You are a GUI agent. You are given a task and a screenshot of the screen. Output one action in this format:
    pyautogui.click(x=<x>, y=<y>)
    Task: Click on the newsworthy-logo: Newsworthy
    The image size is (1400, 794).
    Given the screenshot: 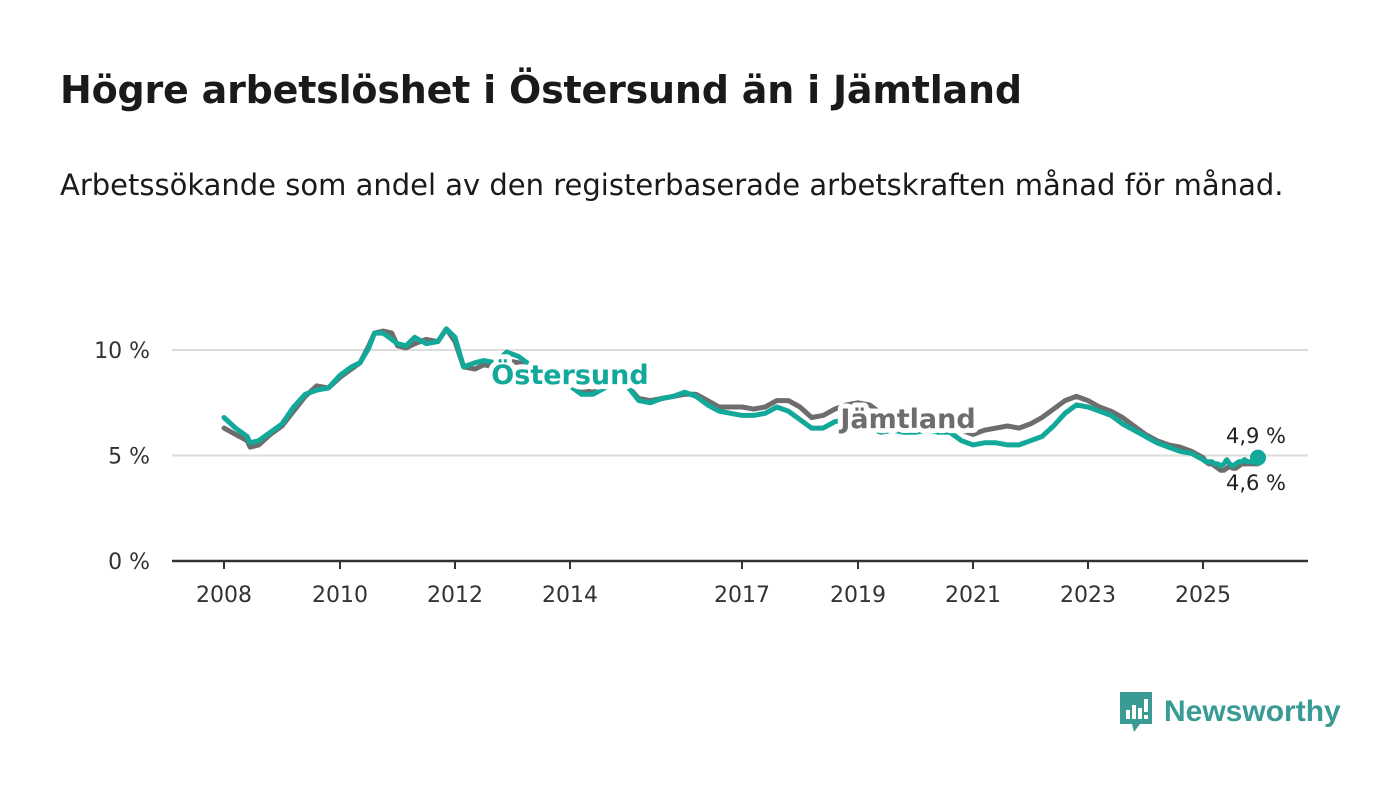 What is the action you would take?
    pyautogui.click(x=1229, y=712)
    